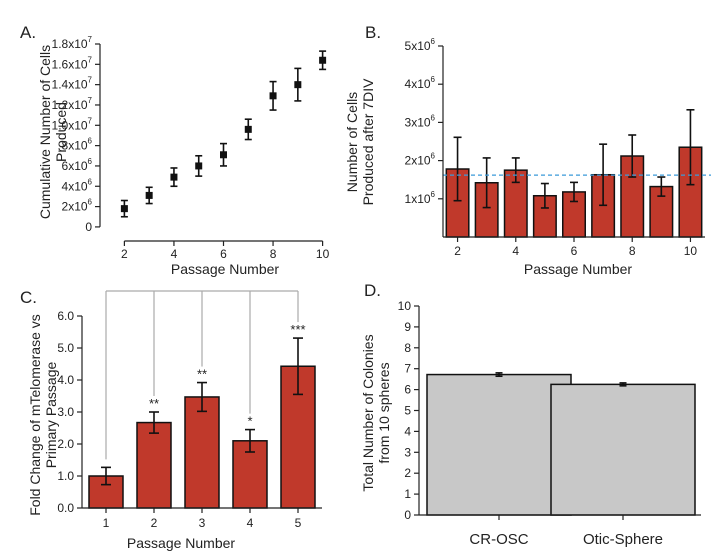  Describe the element at coordinates (51, 414) in the screenshot. I see `panel-c-ylabel-line2: Primary Passage` at that location.